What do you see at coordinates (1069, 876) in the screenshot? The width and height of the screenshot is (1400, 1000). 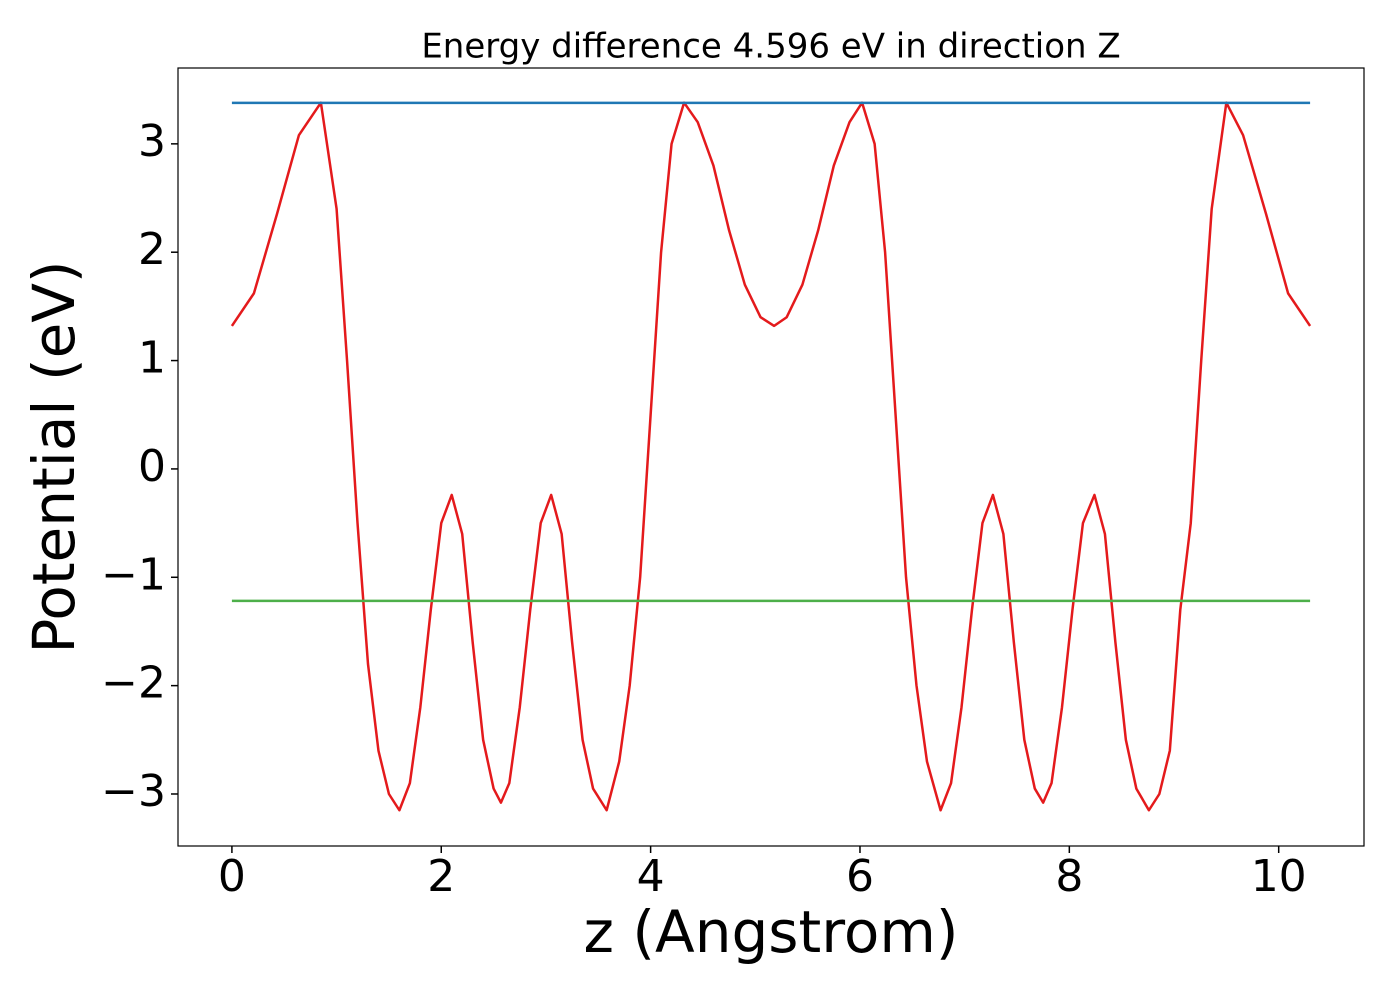 I see `x-tick-label: 8` at bounding box center [1069, 876].